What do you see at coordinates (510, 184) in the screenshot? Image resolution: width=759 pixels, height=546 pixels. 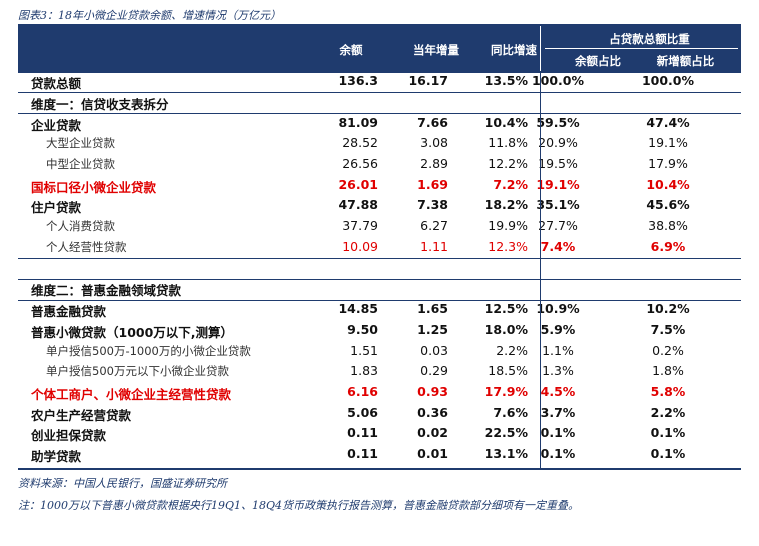 I see `row-value: 7.2%` at bounding box center [510, 184].